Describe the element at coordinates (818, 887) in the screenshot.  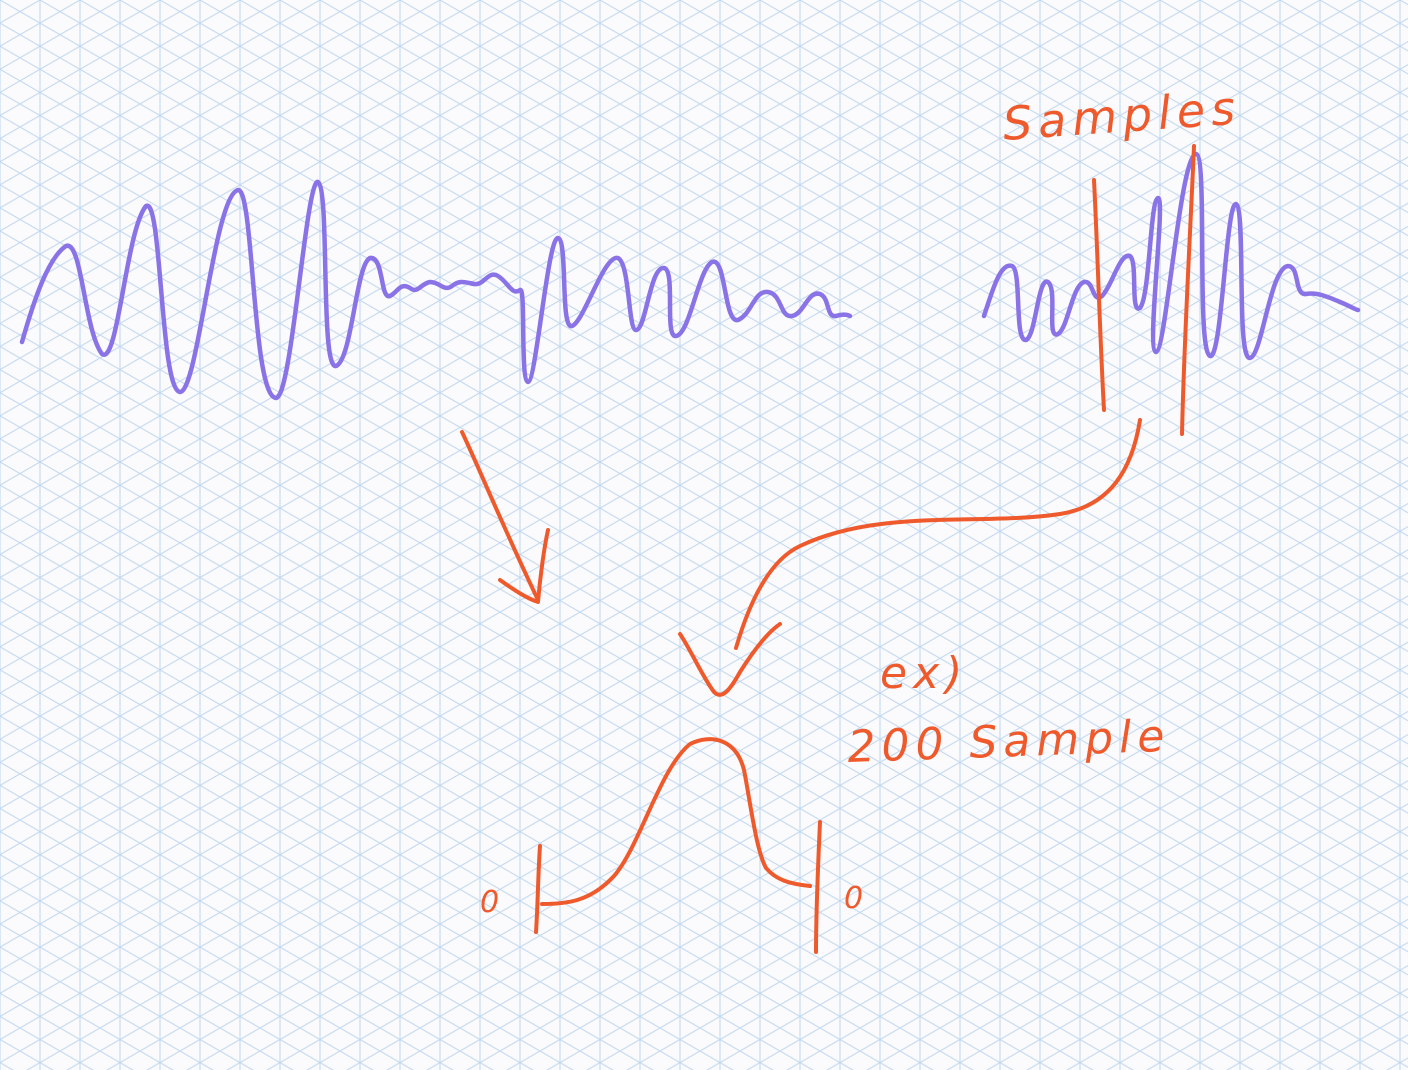
I see `distribution-axis-right` at that location.